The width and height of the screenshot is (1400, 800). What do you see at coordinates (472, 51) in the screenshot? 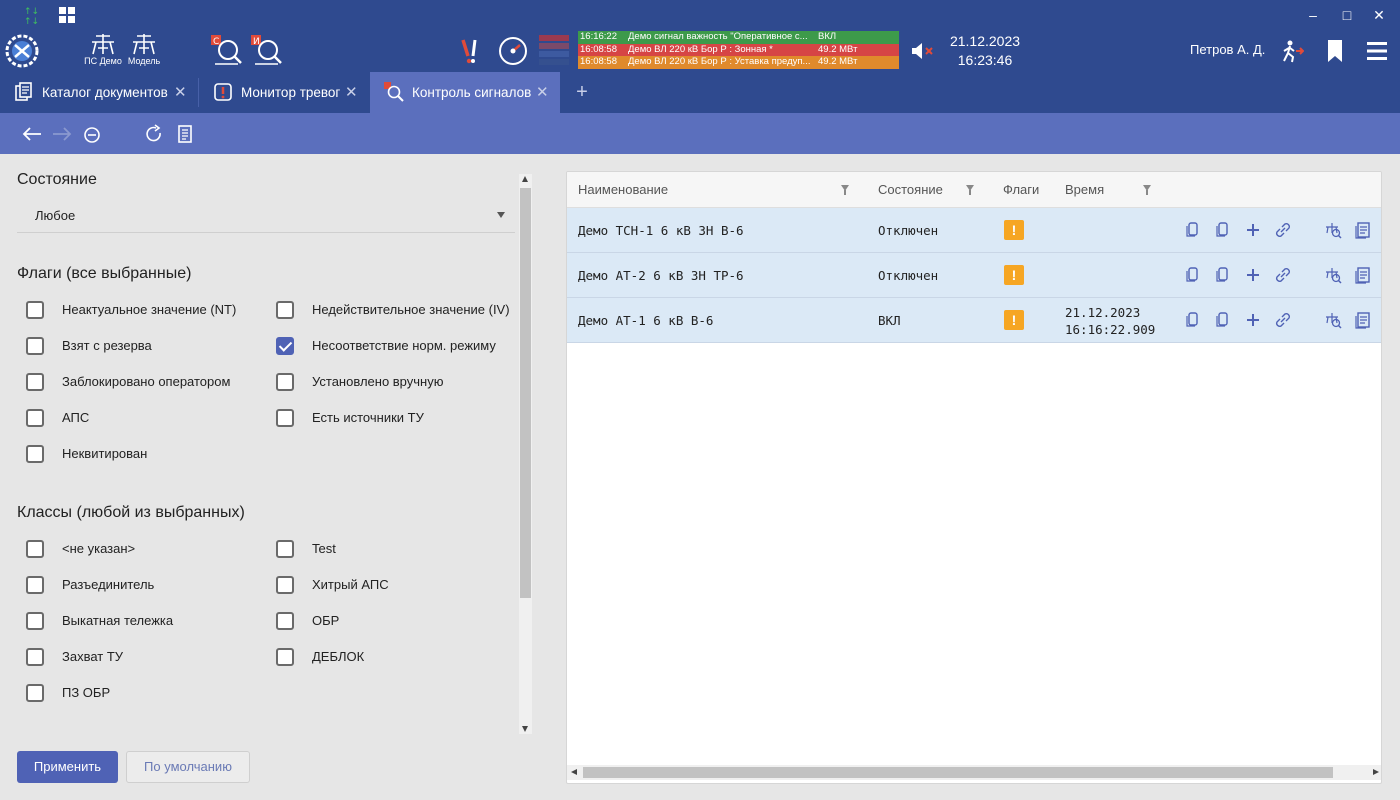
I see `alarm-exclamation-icon` at bounding box center [472, 51].